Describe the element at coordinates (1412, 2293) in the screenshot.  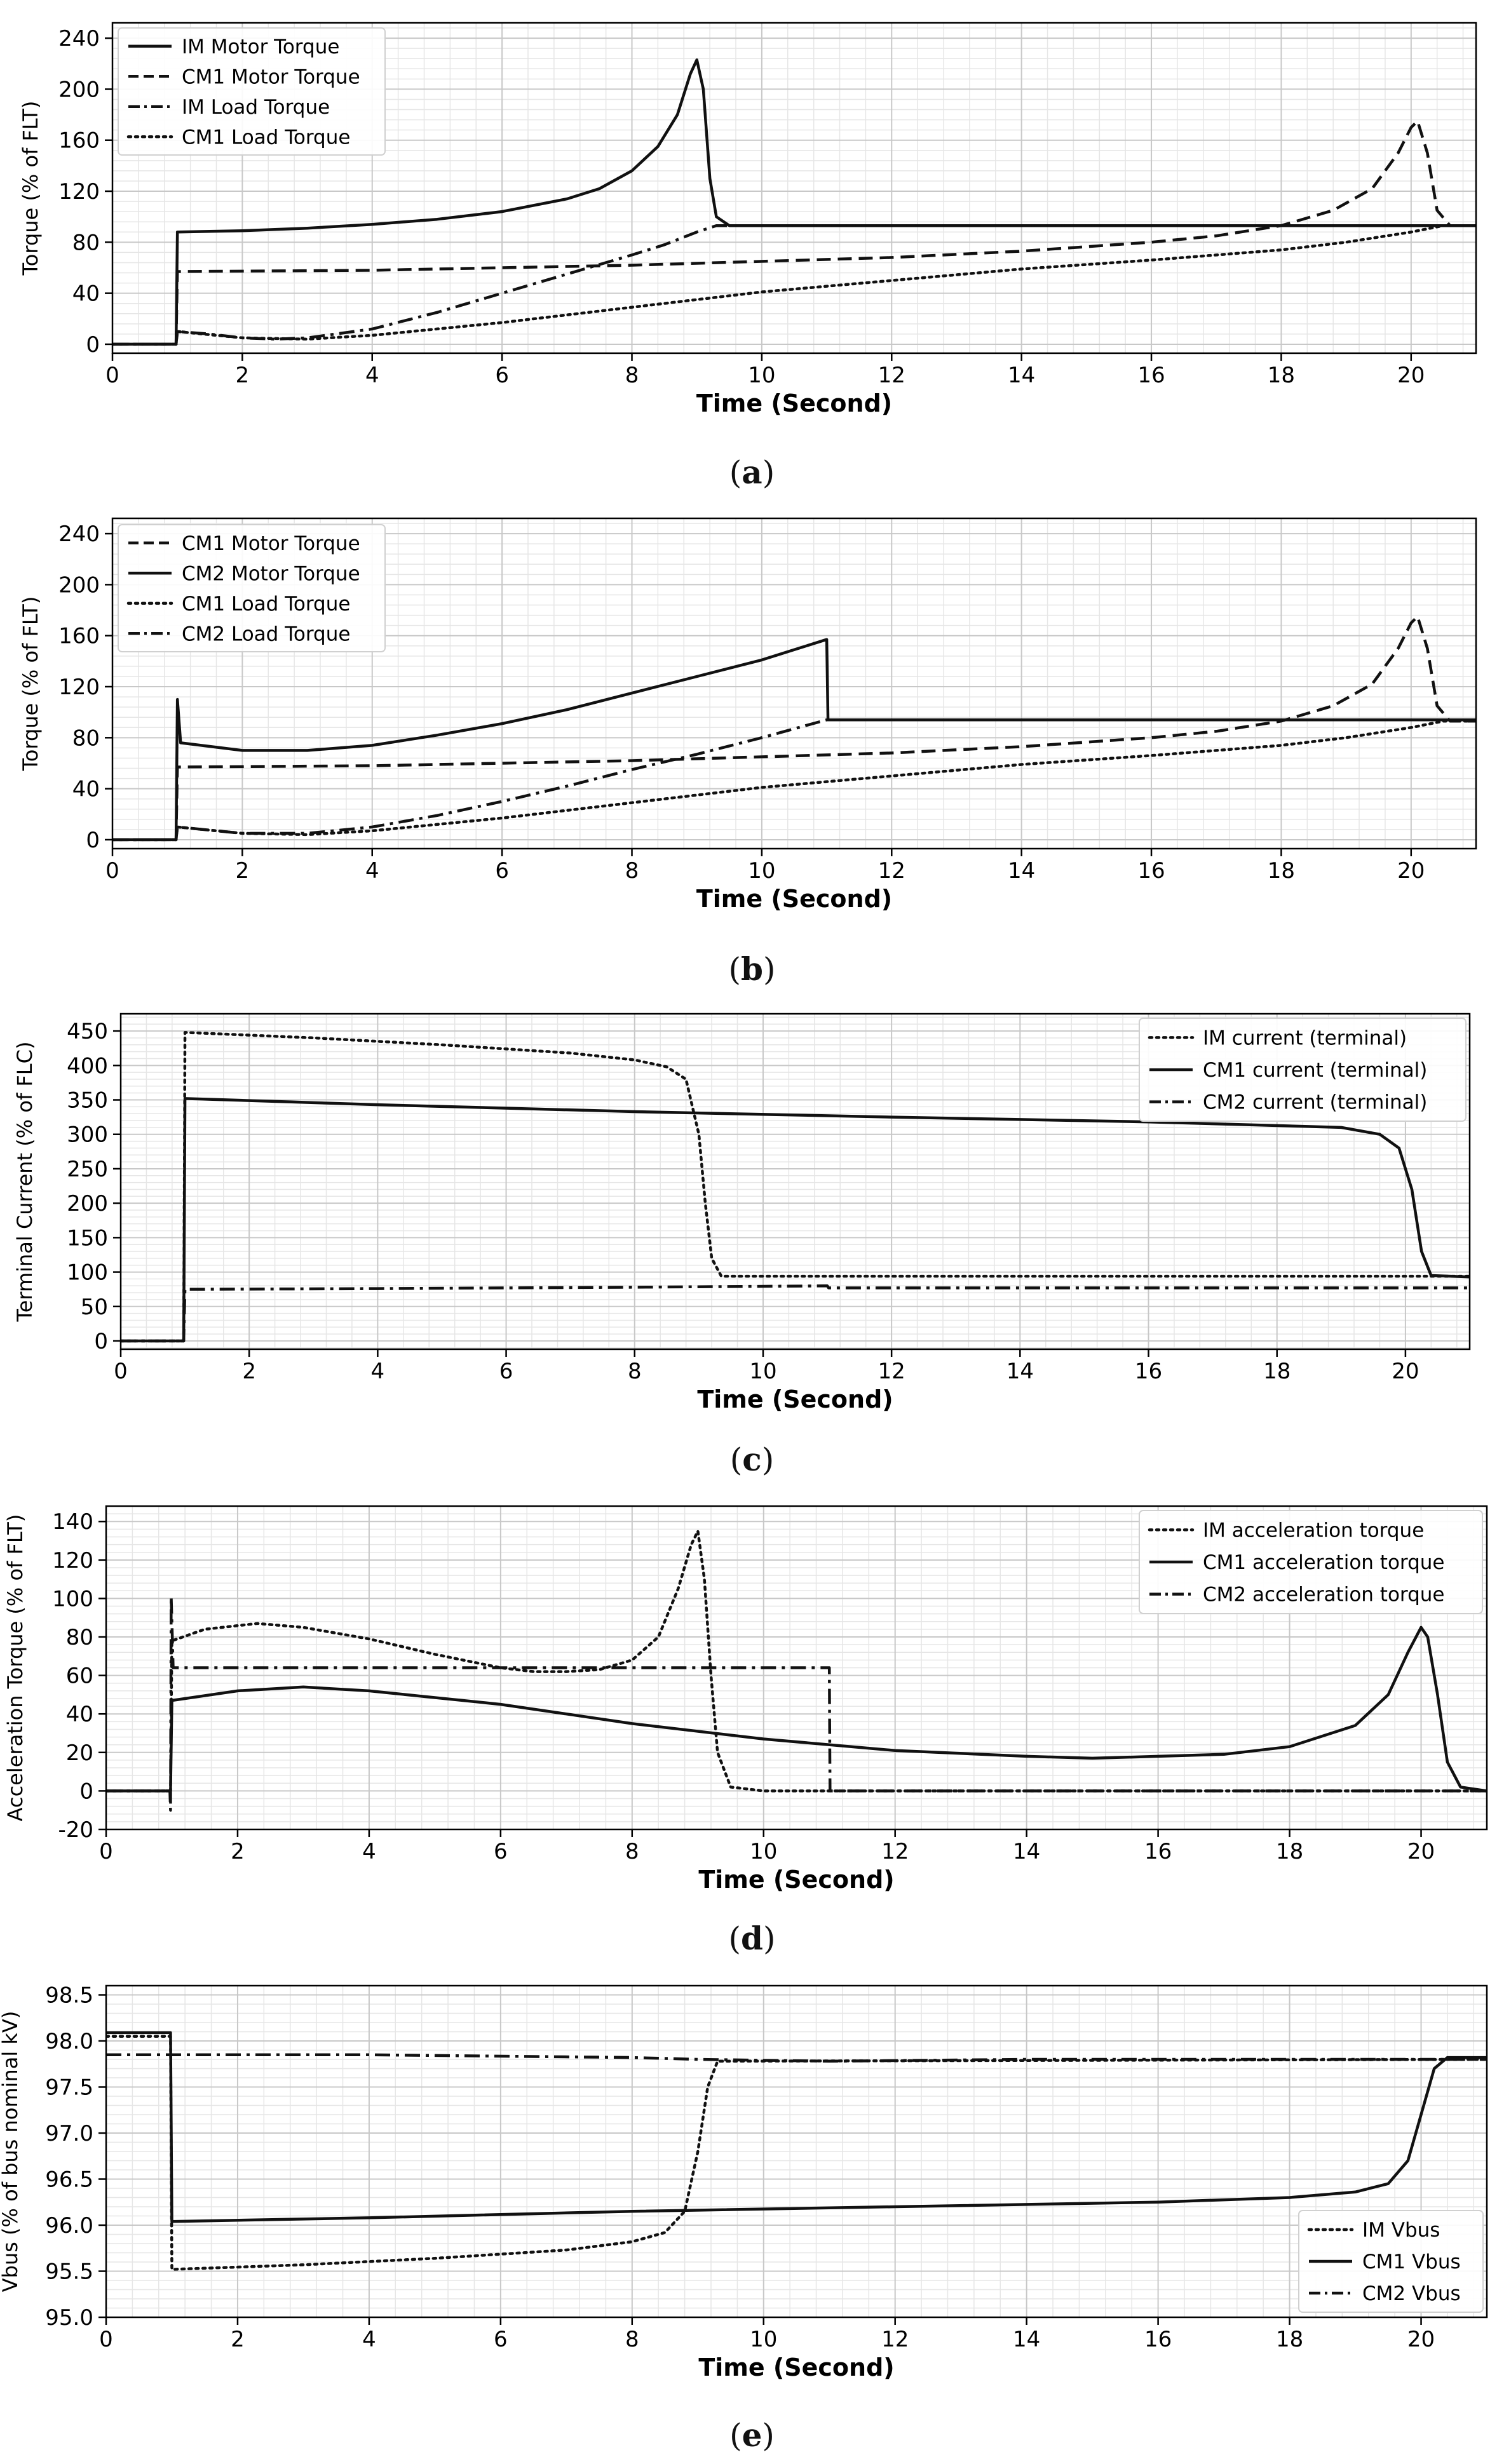
I see `legend-entry: CM2 Vbus` at that location.